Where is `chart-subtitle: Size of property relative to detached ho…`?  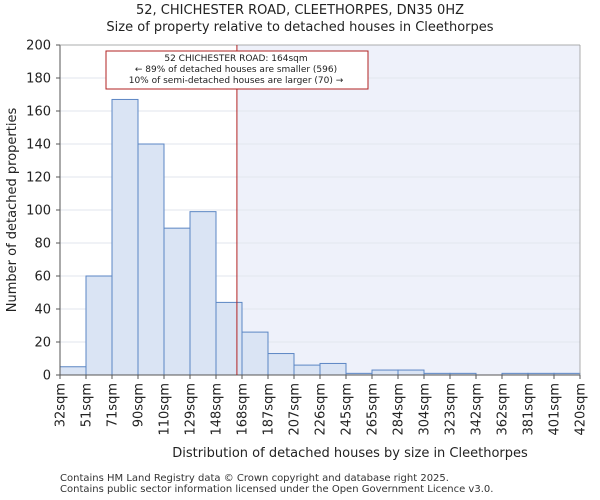
chart-subtitle: Size of property relative to detached ho… is located at coordinates (300, 27).